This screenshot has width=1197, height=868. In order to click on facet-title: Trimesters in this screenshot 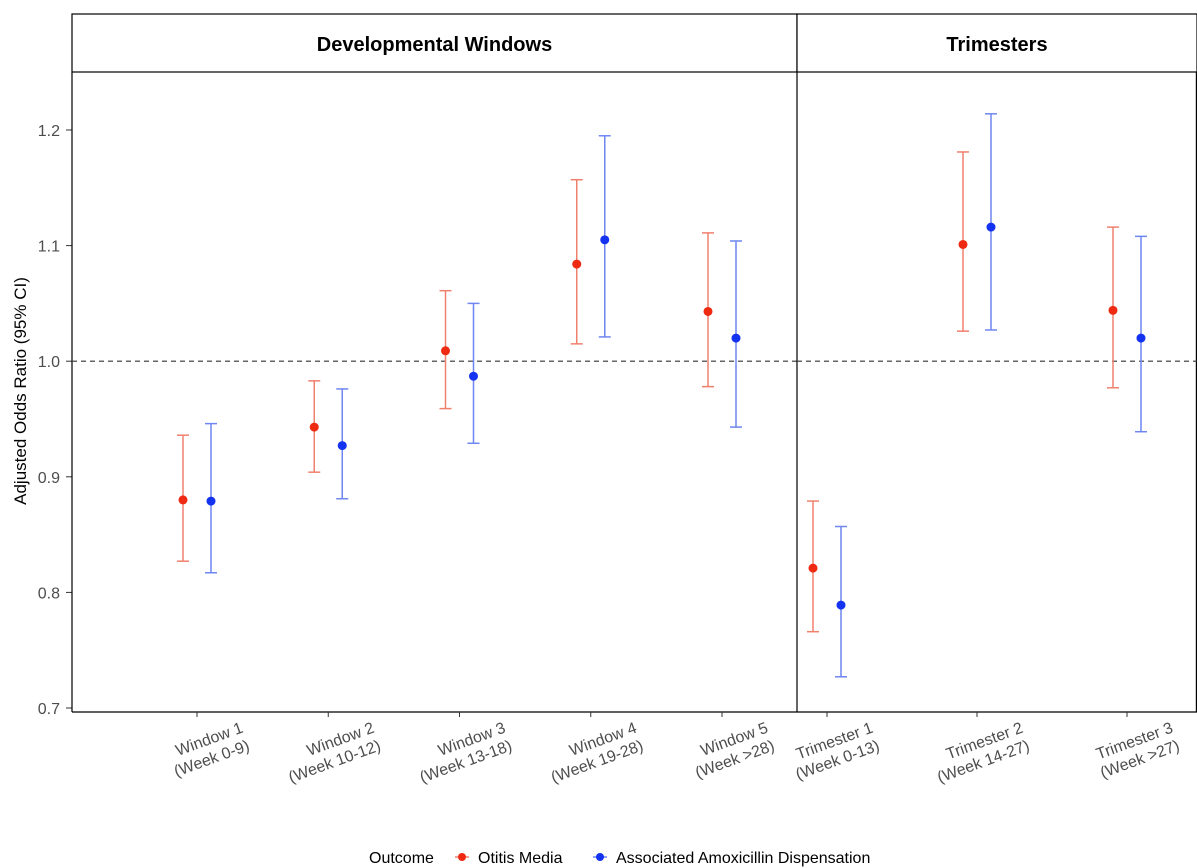, I will do `click(996, 45)`.